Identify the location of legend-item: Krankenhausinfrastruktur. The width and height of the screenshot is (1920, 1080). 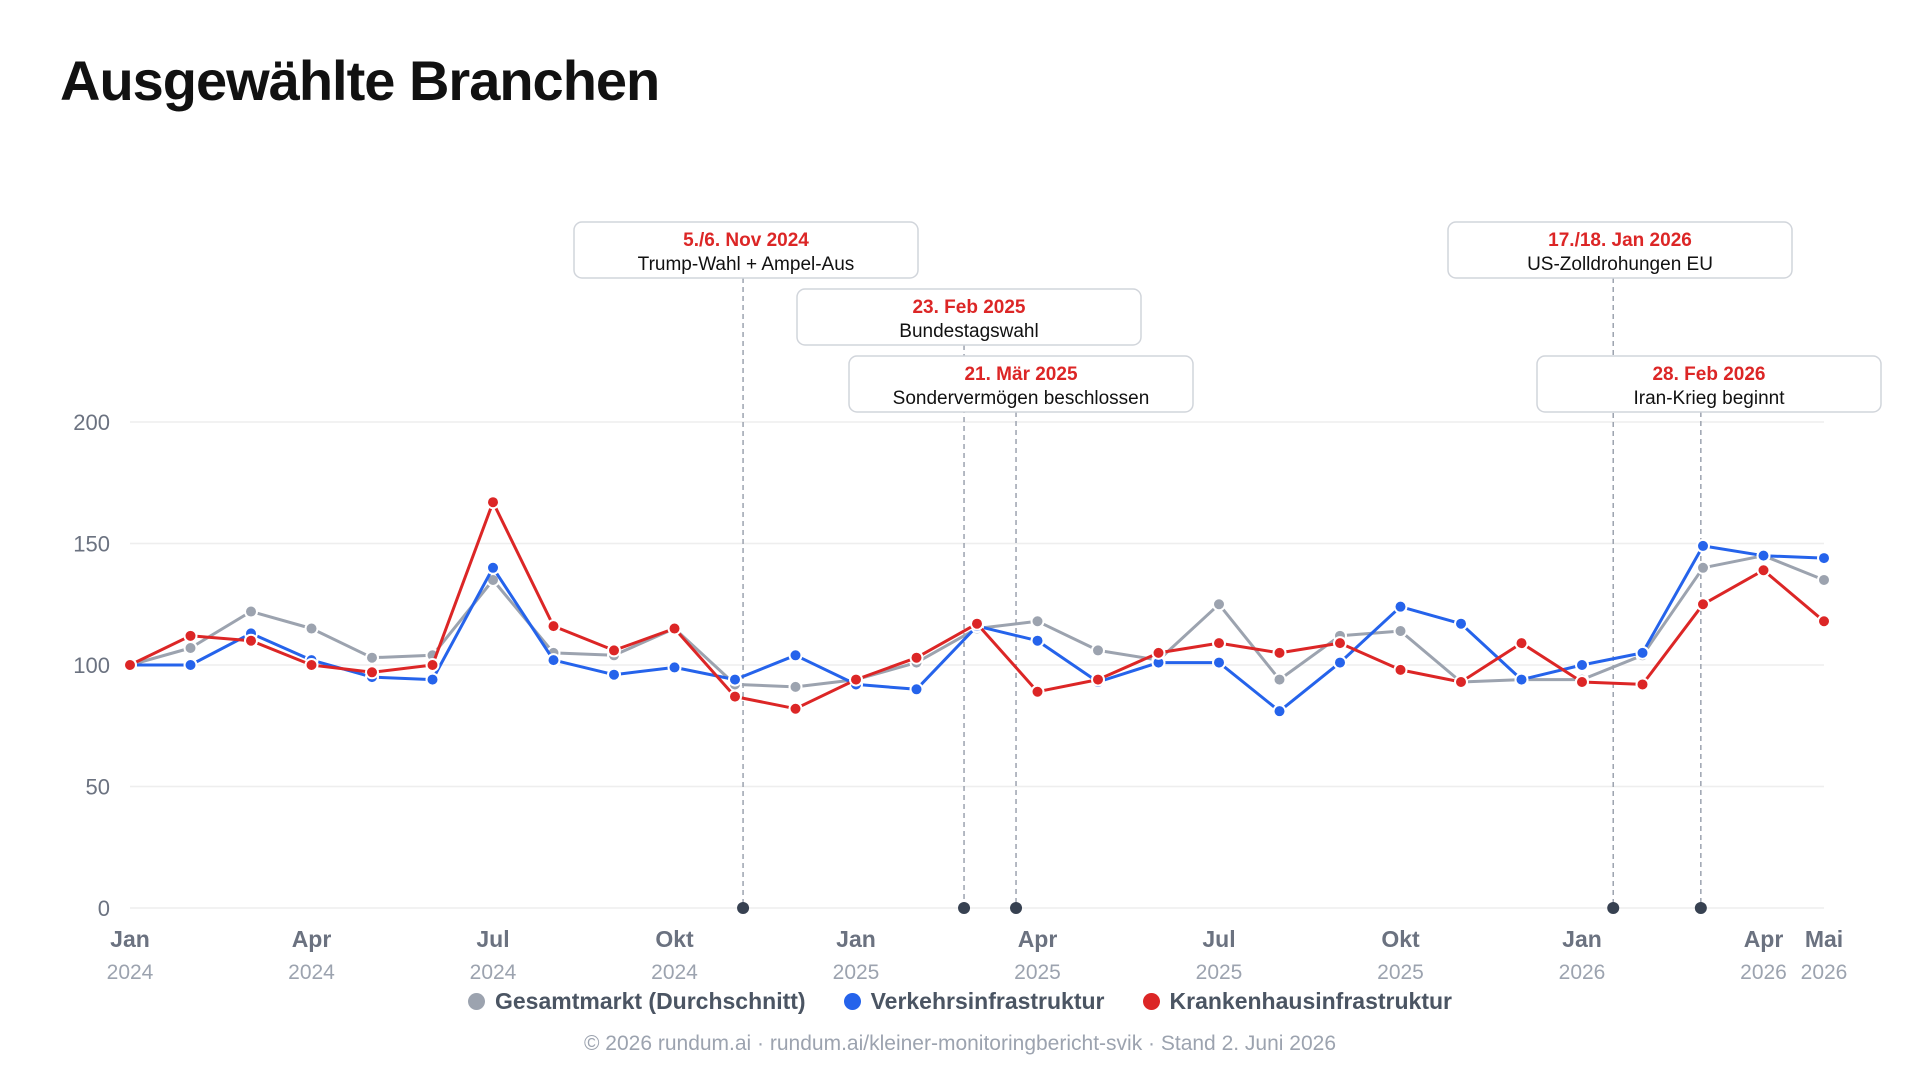
(1297, 1001).